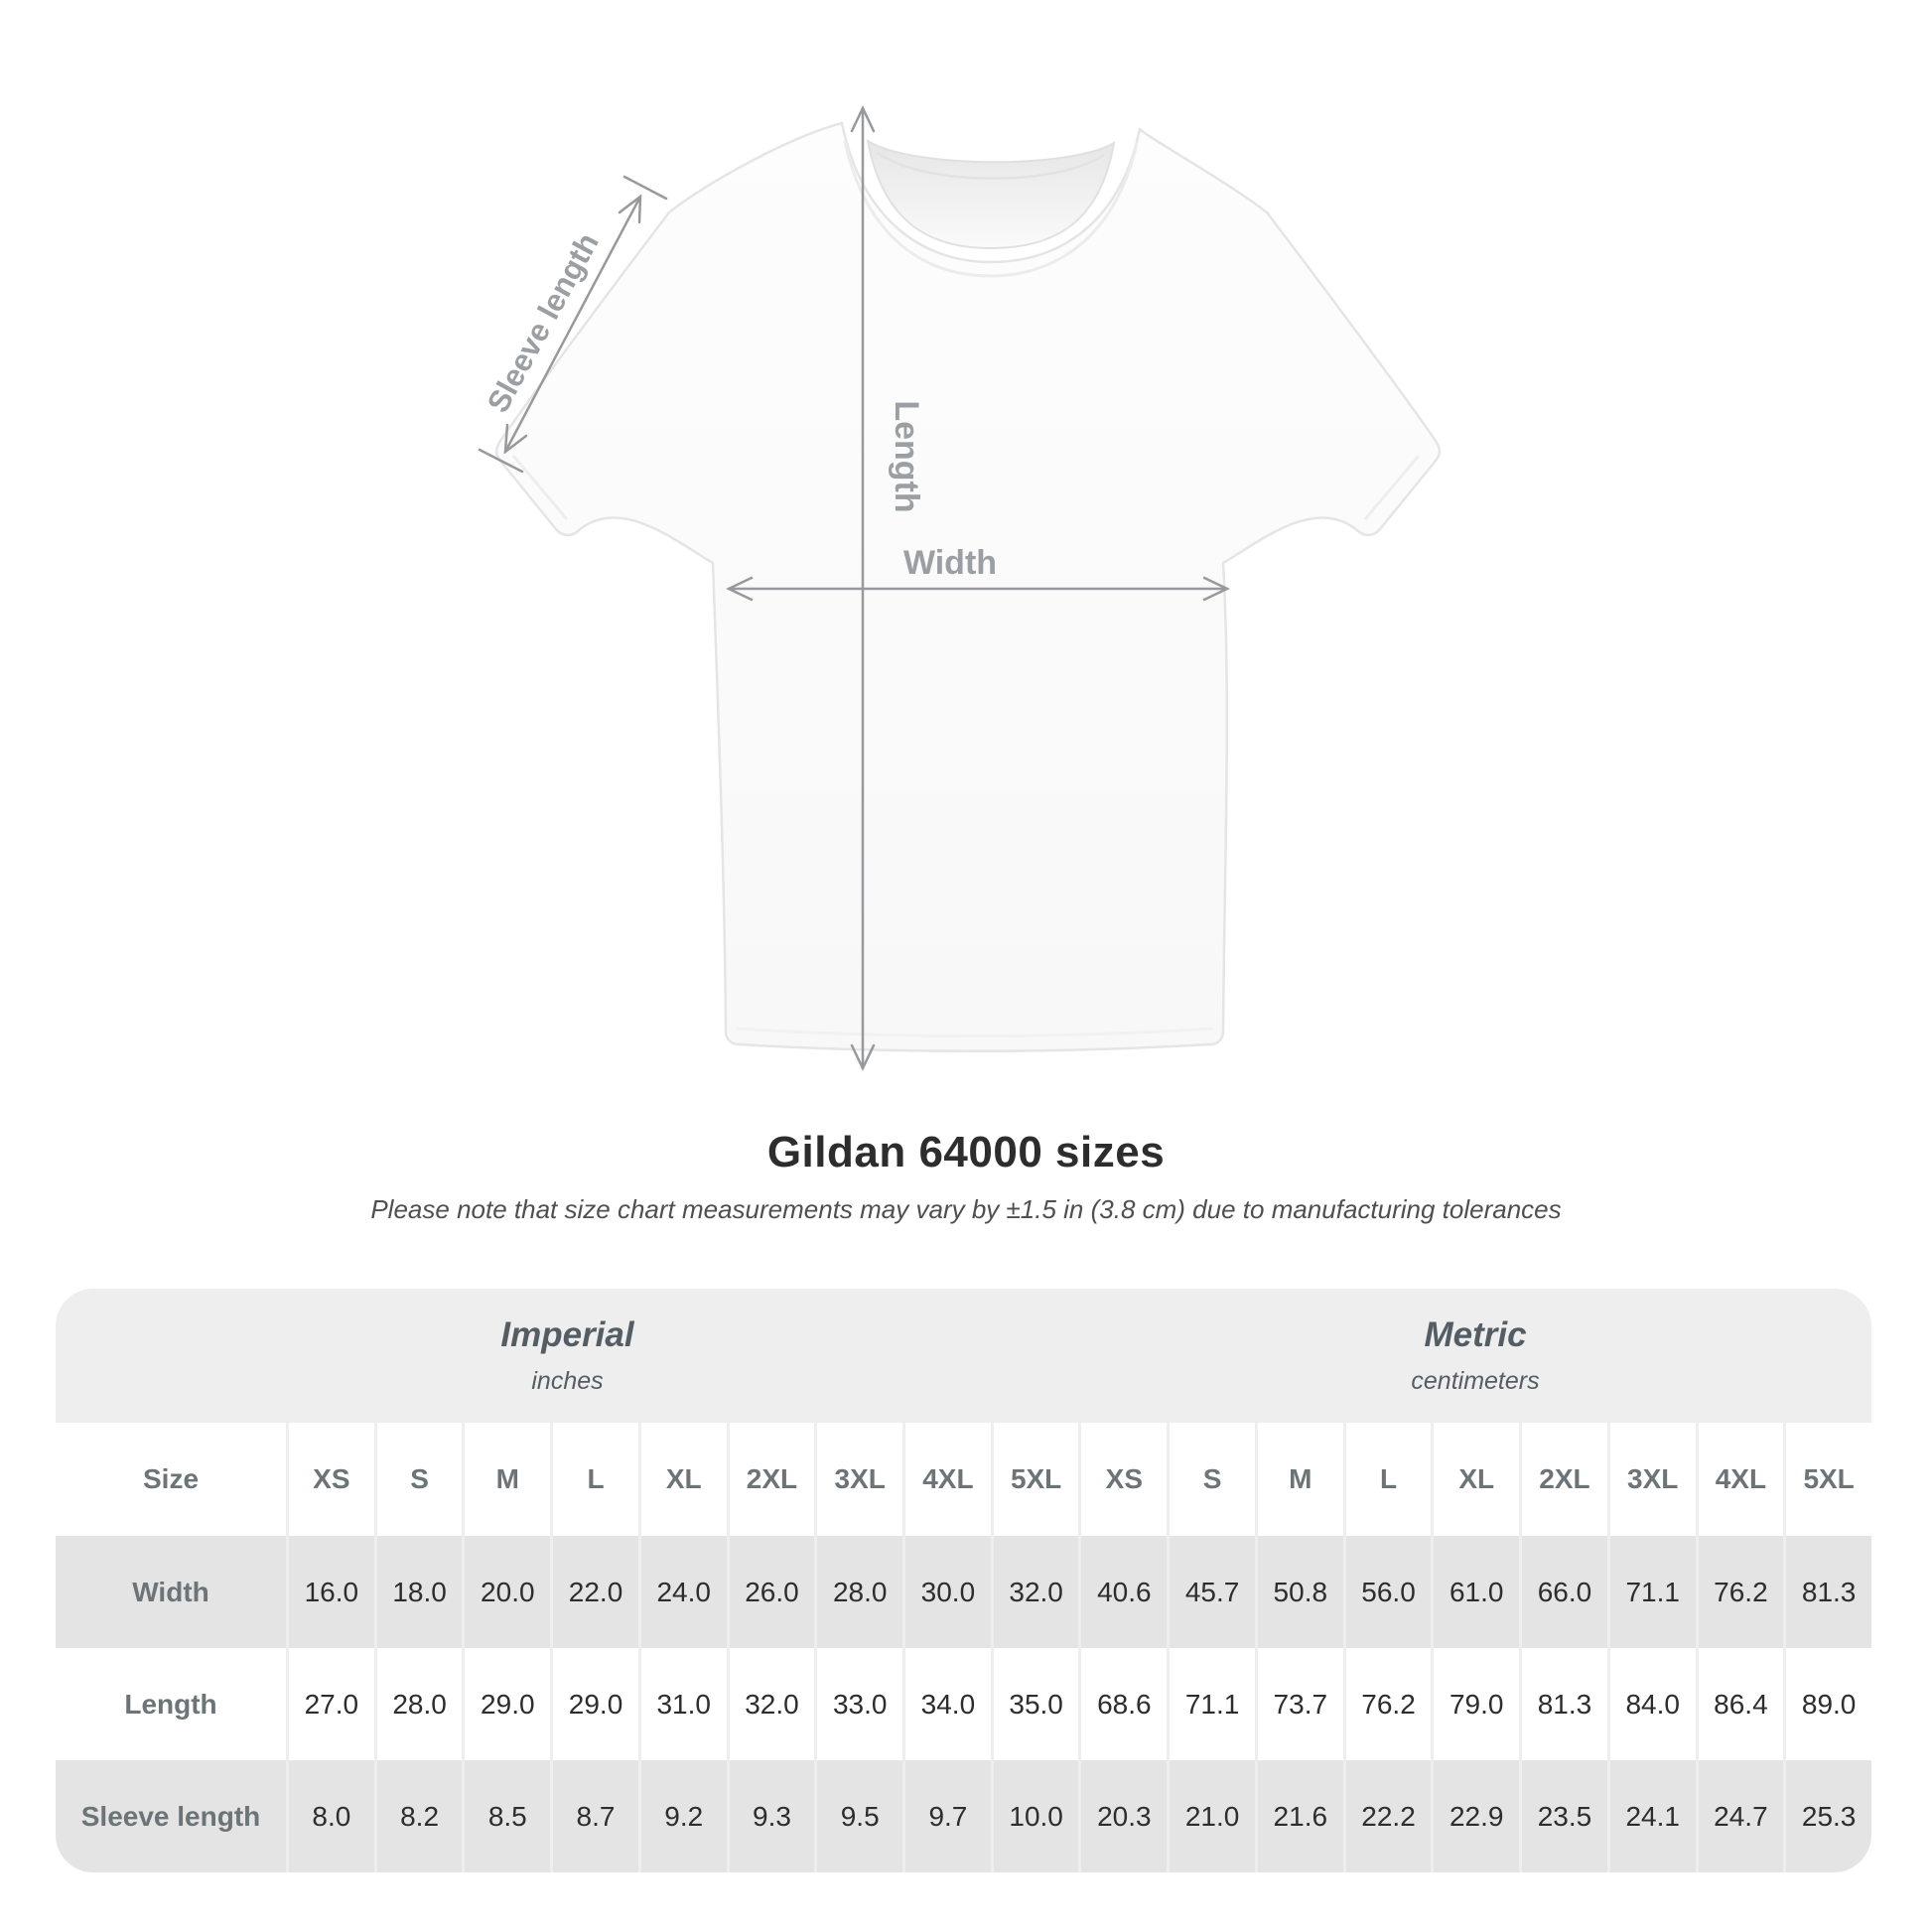  I want to click on length-imperial-value: 31.0, so click(683, 1704).